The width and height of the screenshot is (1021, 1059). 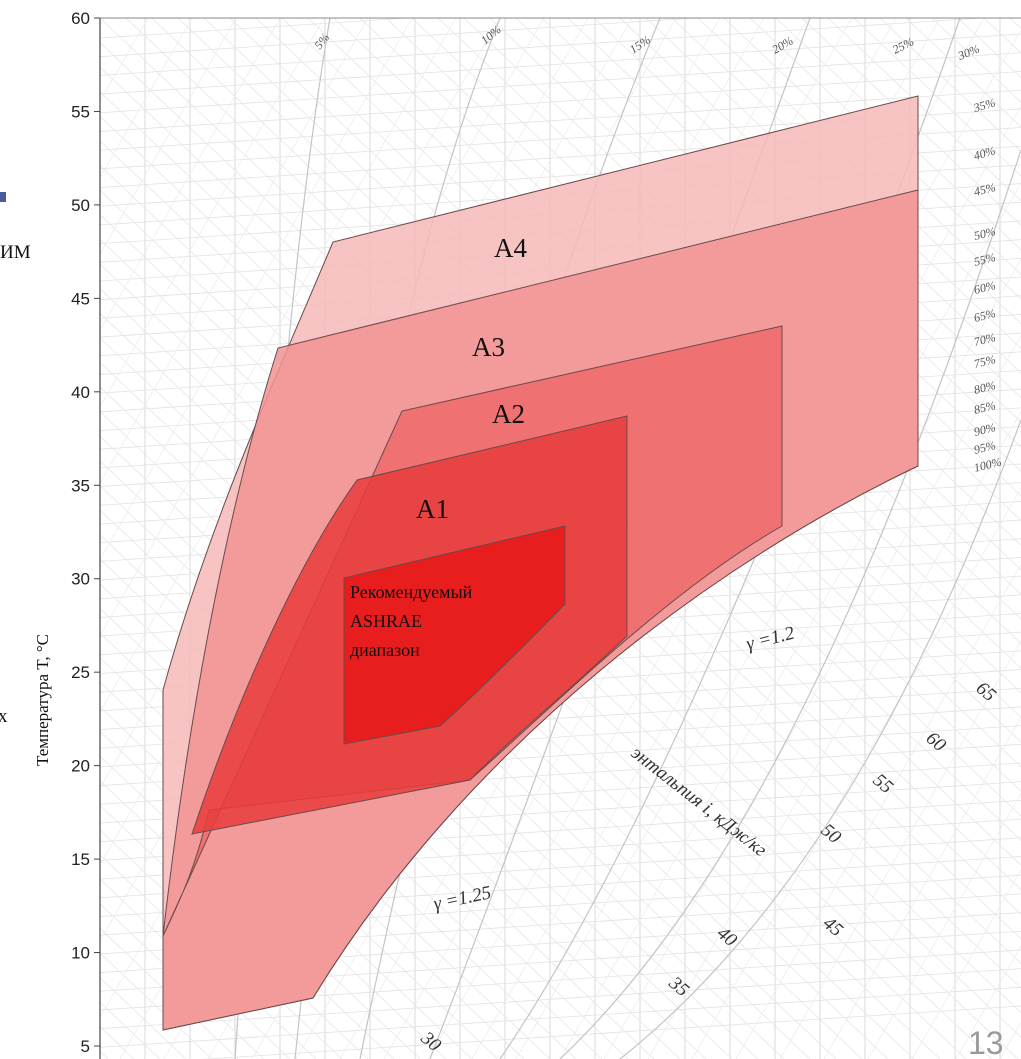 I want to click on rh-label: 95%, so click(x=984, y=447).